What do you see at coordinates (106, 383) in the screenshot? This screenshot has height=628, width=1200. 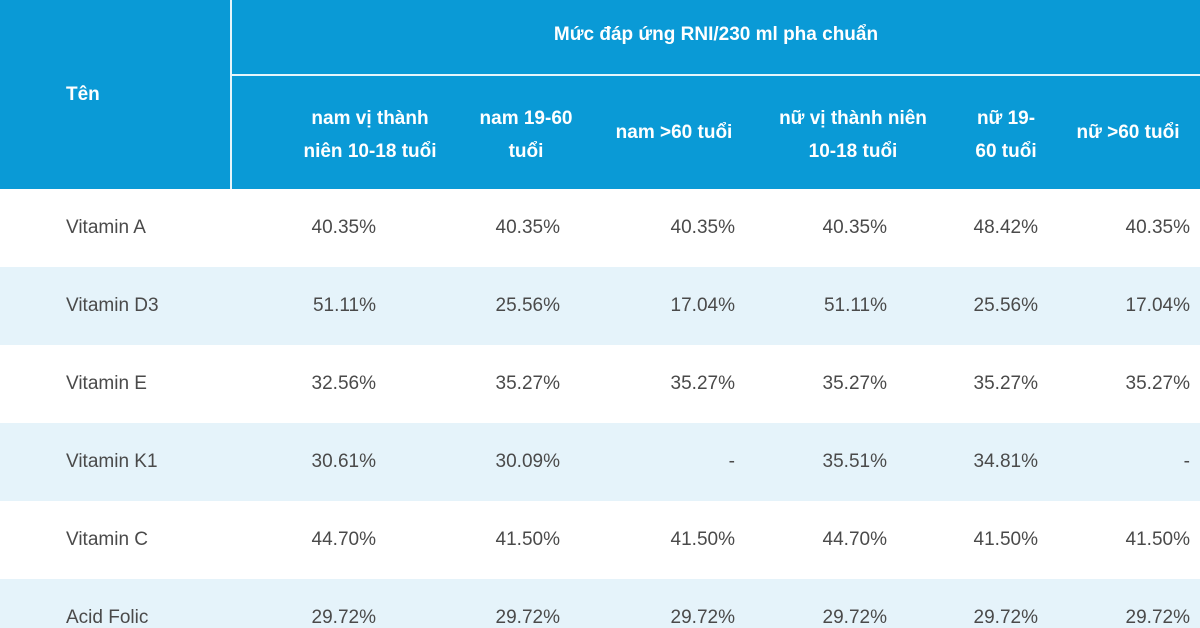 I see `row-name: Vitamin E` at bounding box center [106, 383].